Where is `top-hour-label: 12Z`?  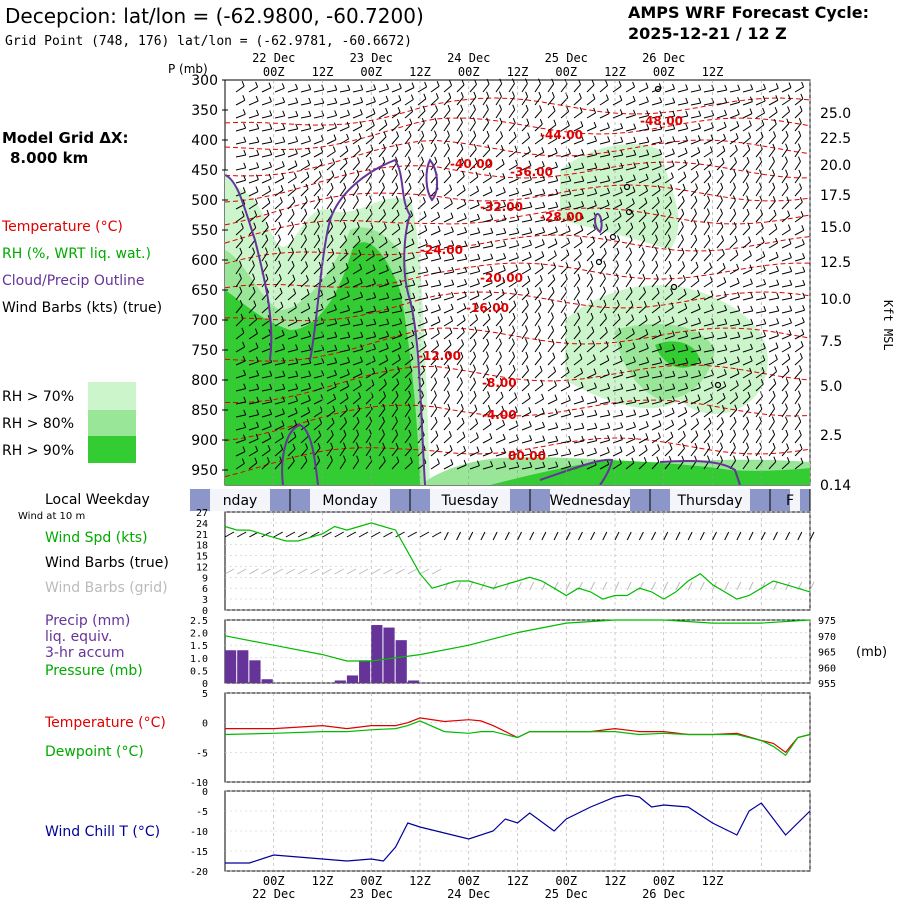 top-hour-label: 12Z is located at coordinates (323, 72).